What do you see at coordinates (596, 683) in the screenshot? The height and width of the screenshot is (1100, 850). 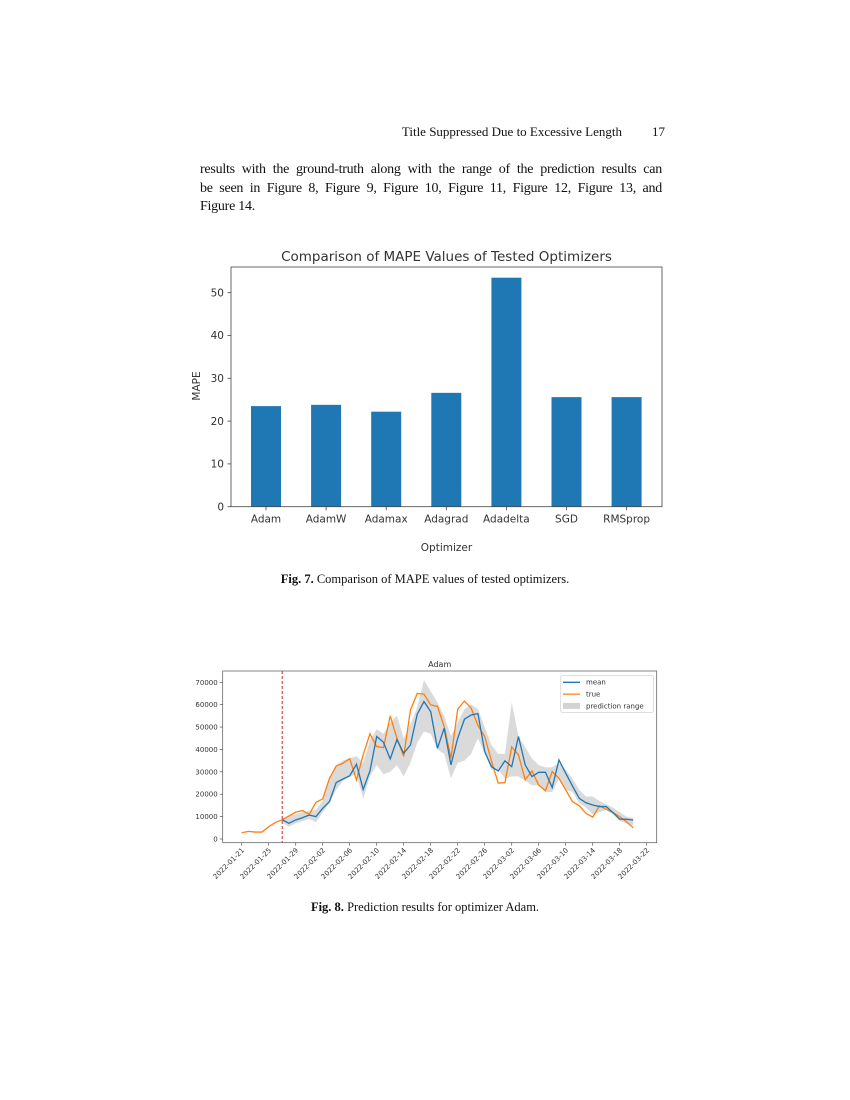 I see `legend-label: mean` at bounding box center [596, 683].